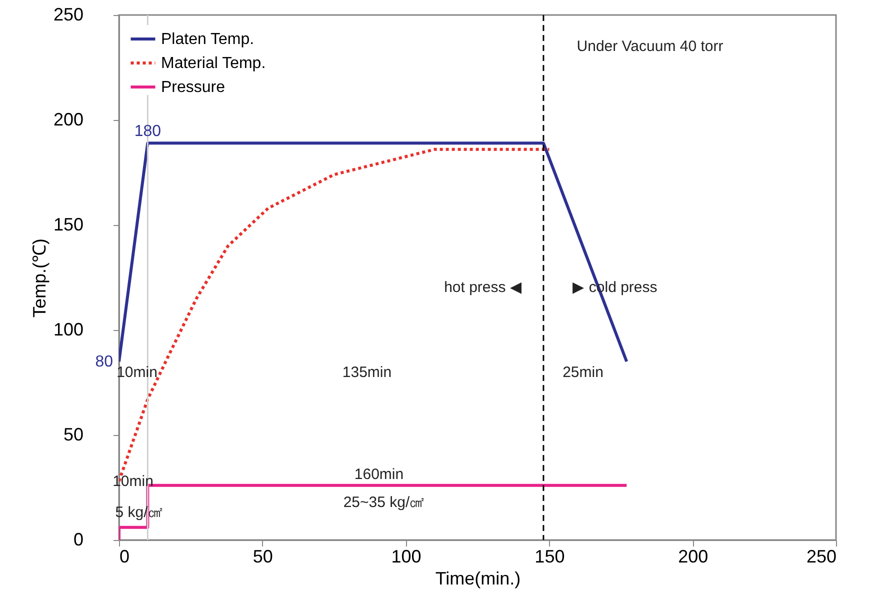 The height and width of the screenshot is (607, 876). I want to click on y-tick-label: 250, so click(68, 14).